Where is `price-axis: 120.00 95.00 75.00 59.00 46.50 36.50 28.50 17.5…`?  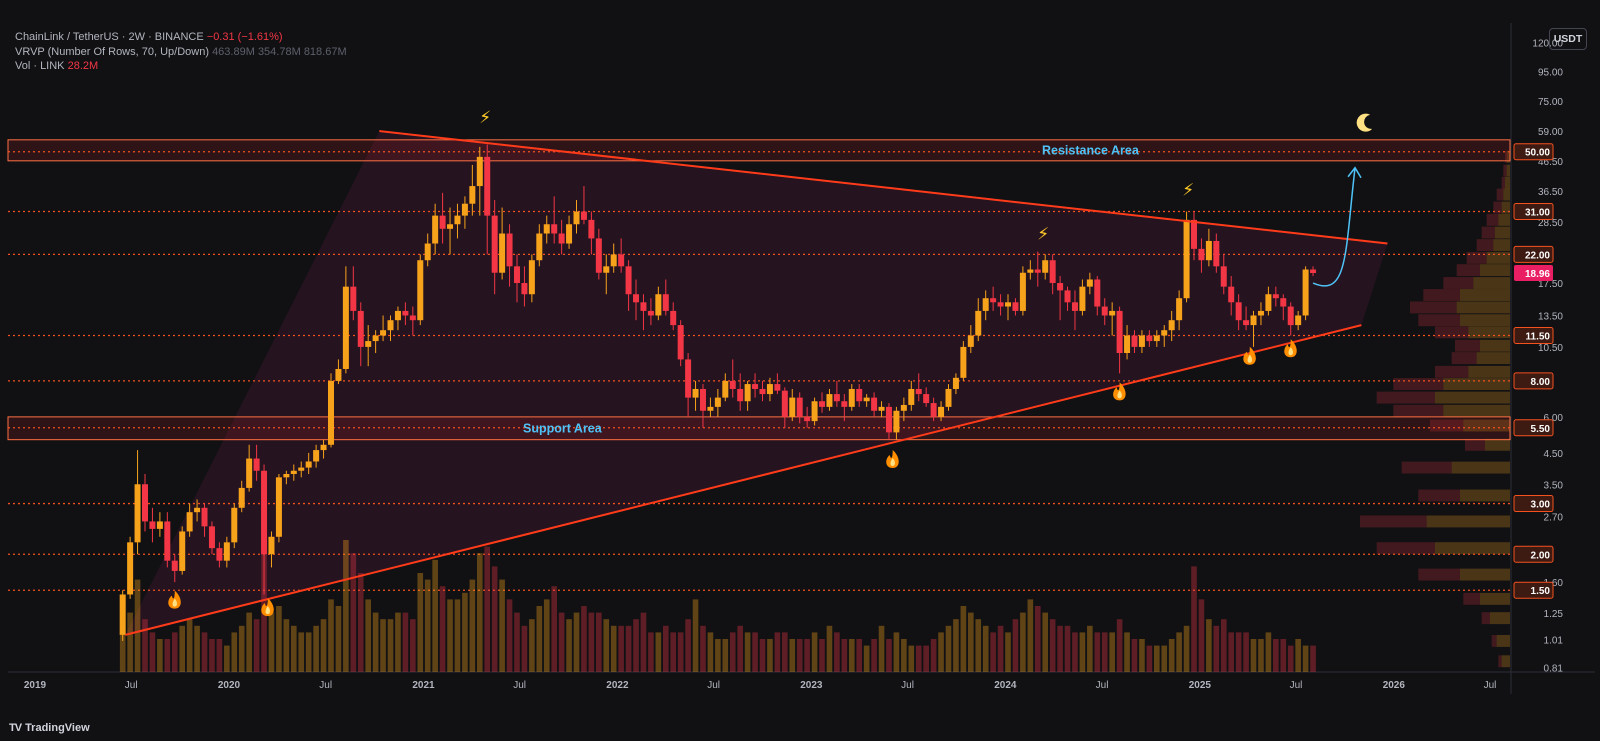
price-axis: 120.00 95.00 75.00 59.00 46.50 36.50 28.50 17.5… is located at coordinates (1547, 356).